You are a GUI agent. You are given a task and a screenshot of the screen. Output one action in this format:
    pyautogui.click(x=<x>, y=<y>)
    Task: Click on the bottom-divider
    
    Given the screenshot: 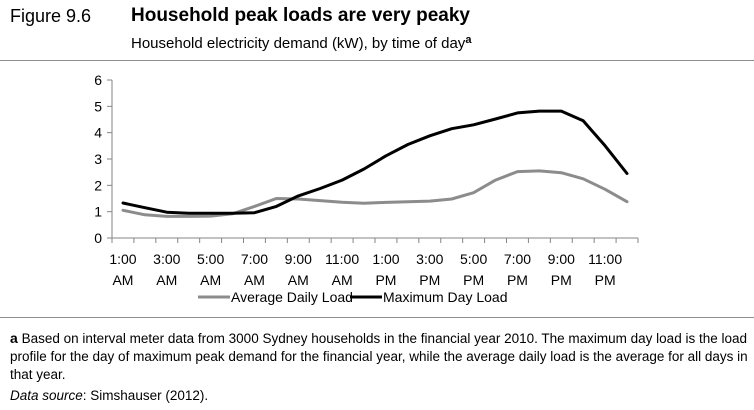 What is the action you would take?
    pyautogui.click(x=377, y=317)
    